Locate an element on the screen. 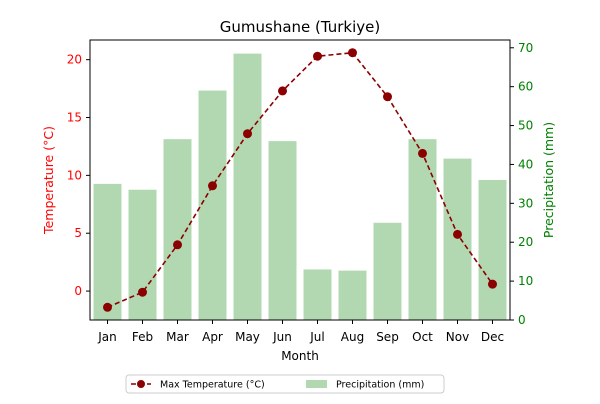 The image size is (600, 404). x-tick-label: Dec is located at coordinates (492, 337).